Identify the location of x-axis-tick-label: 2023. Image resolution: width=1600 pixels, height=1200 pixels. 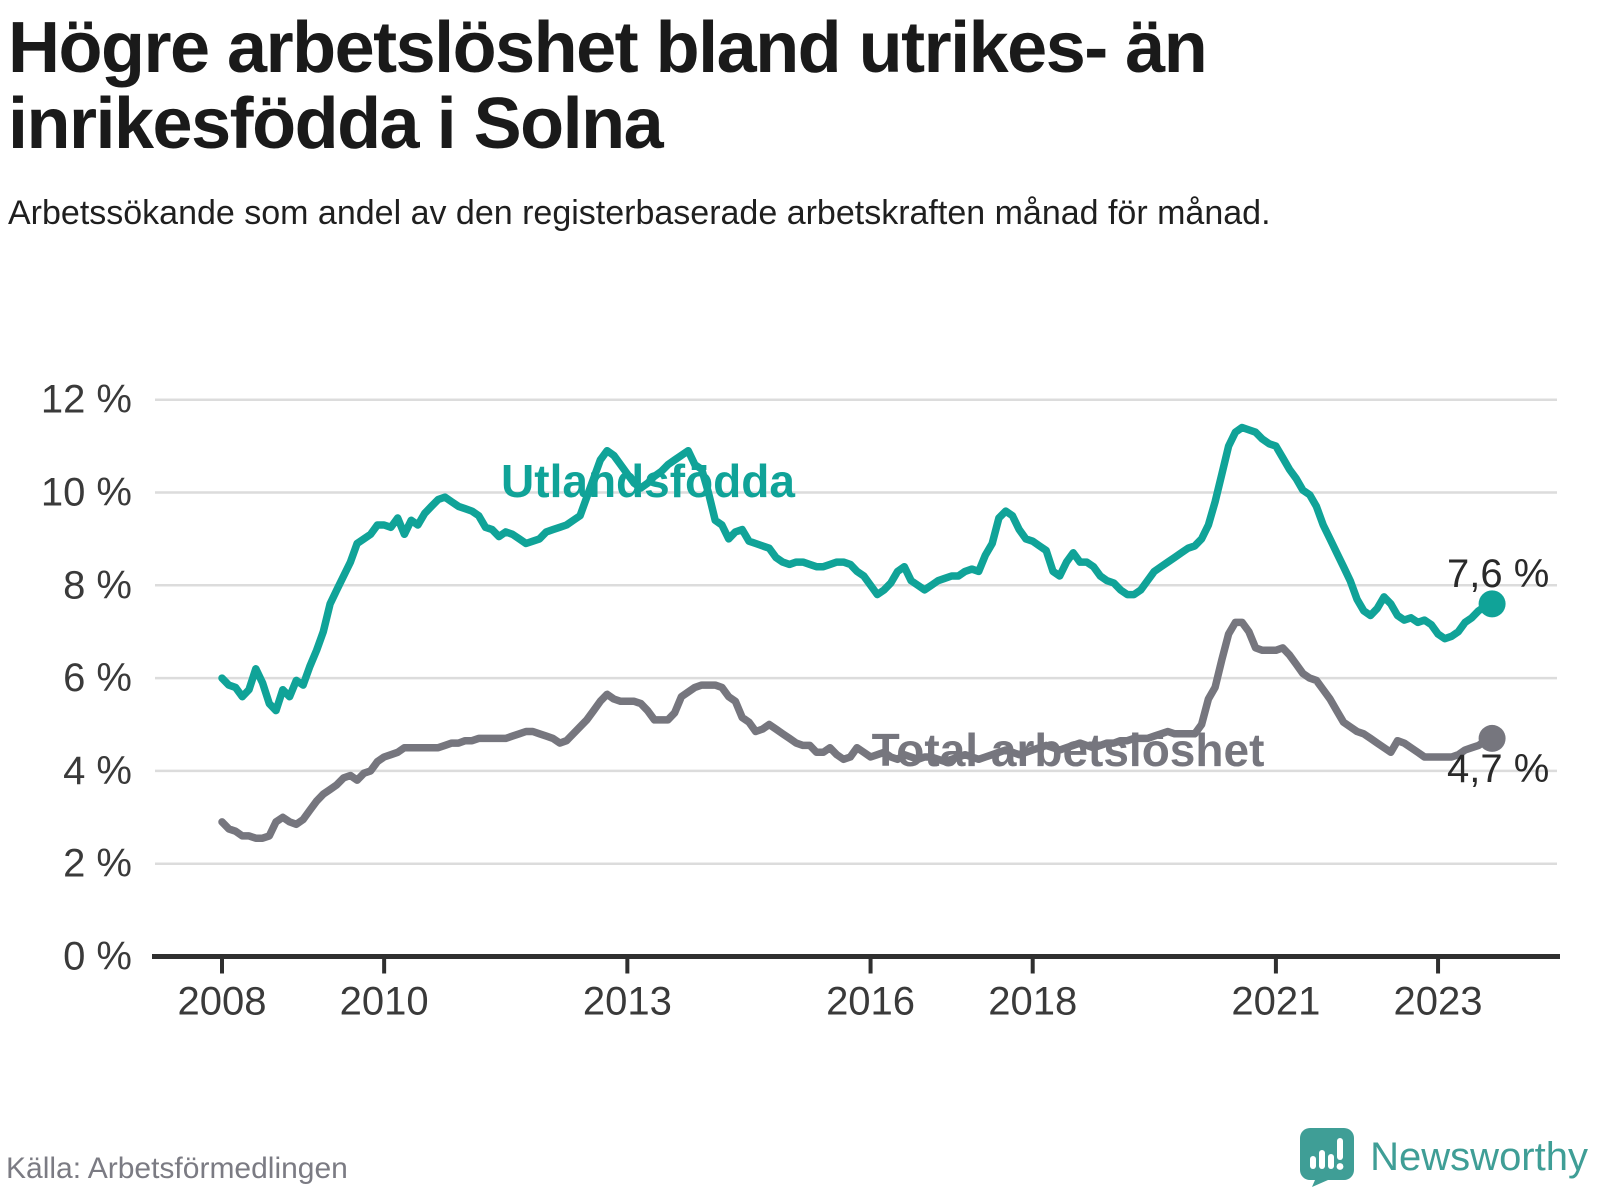
(1438, 1002).